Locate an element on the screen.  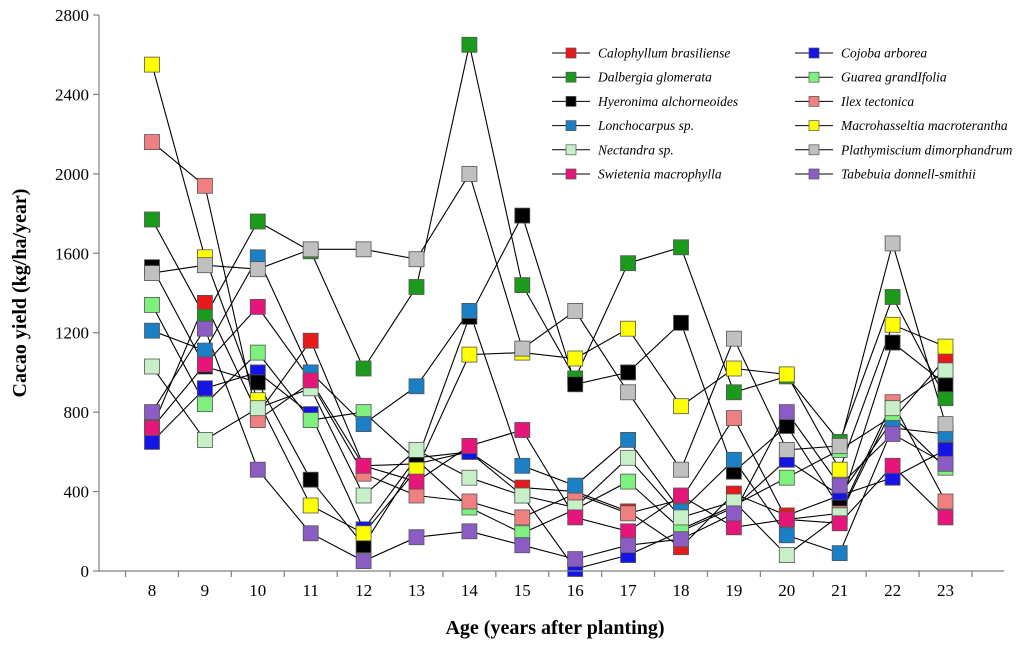
legend-label: Tabebuia donnell-smithii is located at coordinates (908, 174).